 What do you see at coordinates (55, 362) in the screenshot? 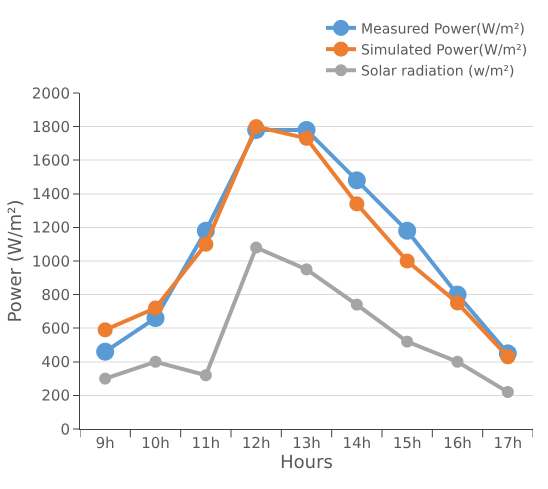
I see `y-tick-label: 400` at bounding box center [55, 362].